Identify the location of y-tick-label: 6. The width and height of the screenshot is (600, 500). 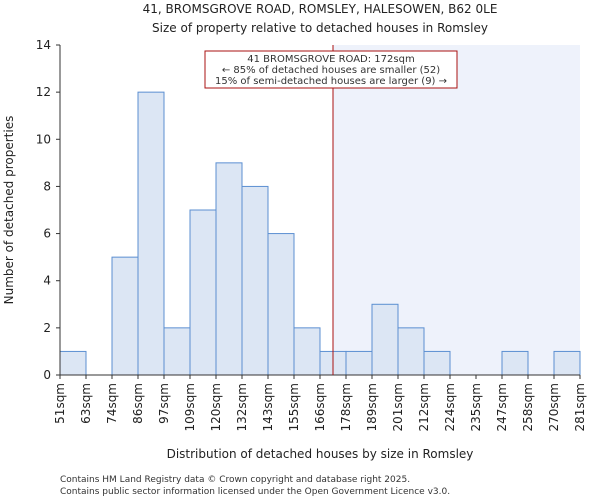
(47, 234).